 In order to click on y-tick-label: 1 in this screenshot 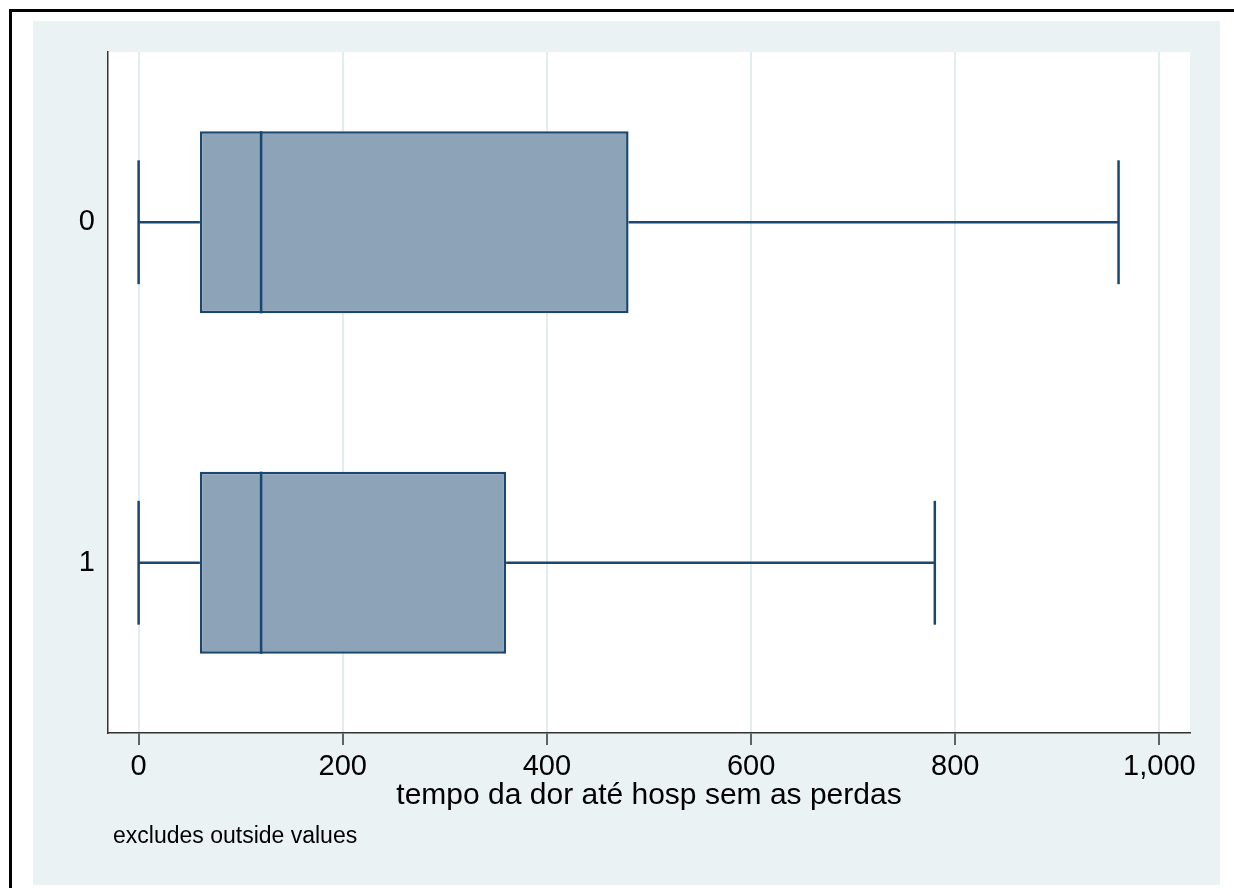, I will do `click(86, 560)`.